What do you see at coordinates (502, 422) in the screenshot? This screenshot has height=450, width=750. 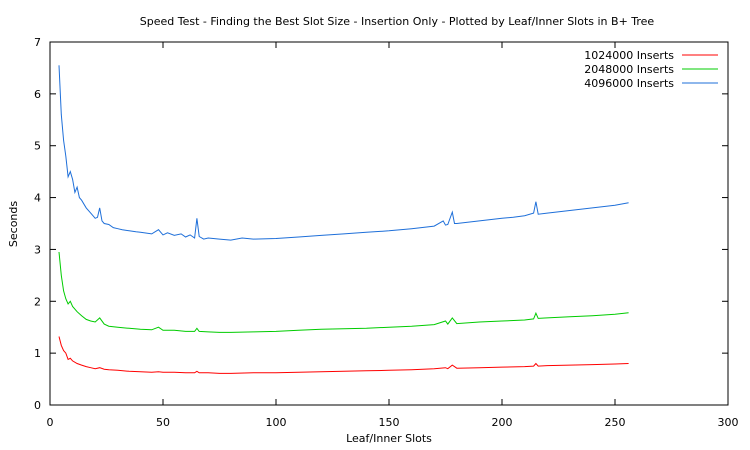 I see `x-tick-label: 200` at bounding box center [502, 422].